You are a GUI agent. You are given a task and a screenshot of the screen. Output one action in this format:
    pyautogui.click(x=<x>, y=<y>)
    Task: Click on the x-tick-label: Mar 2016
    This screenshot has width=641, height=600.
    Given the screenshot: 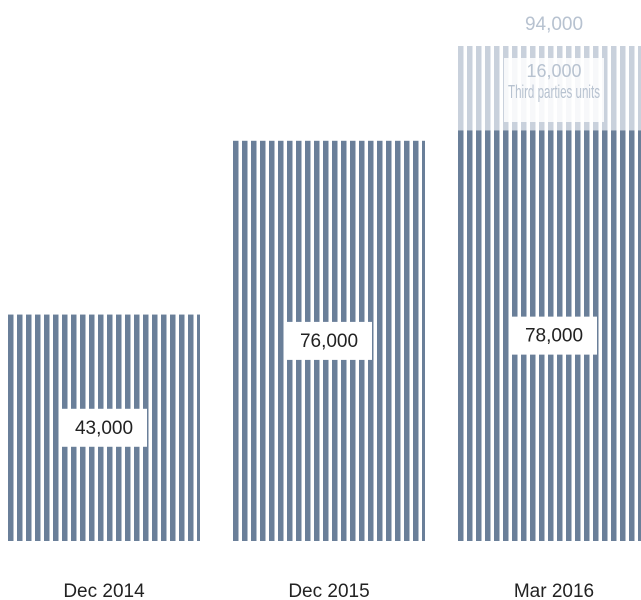 What is the action you would take?
    pyautogui.click(x=554, y=590)
    